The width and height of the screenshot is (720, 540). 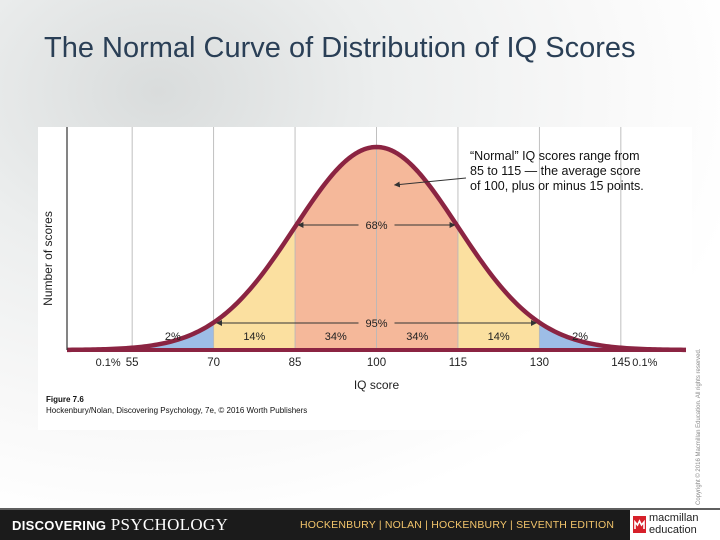 What do you see at coordinates (295, 363) in the screenshot?
I see `x-tick-label-85: 85` at bounding box center [295, 363].